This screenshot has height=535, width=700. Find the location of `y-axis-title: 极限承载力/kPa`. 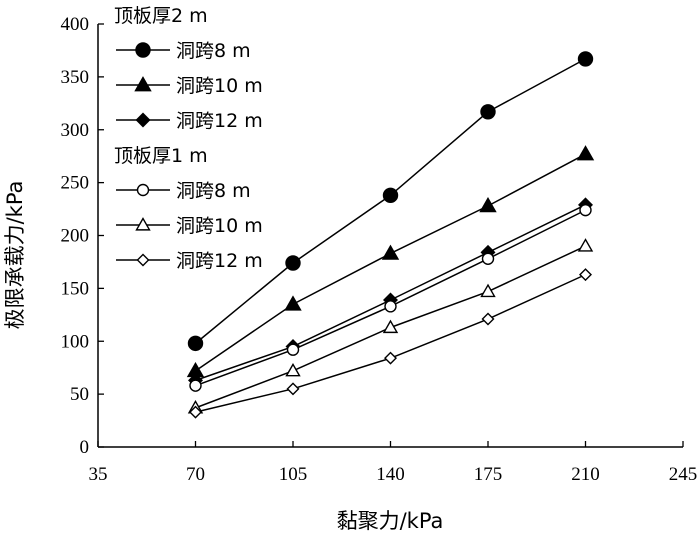

y-axis-title: 极限承载力/kPa is located at coordinates (15, 255).